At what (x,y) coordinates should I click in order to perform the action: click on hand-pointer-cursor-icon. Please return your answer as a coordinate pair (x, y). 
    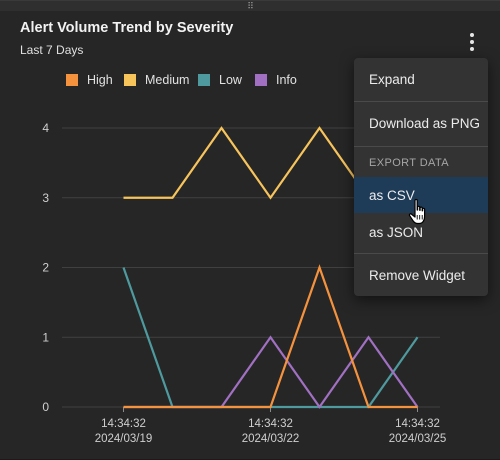
    Looking at the image, I should click on (417, 211).